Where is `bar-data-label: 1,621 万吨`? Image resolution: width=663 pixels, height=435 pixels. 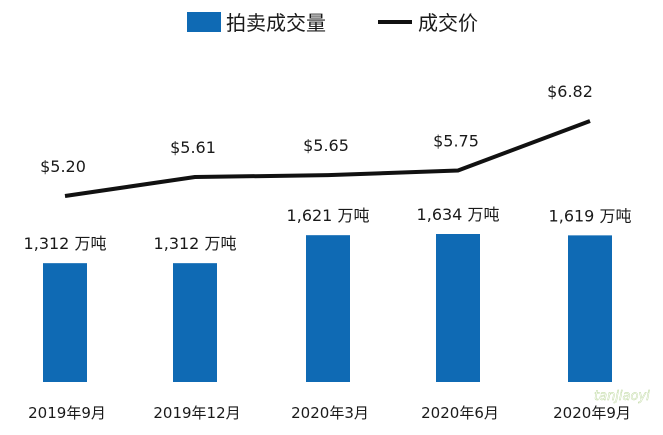
bar-data-label: 1,621 万吨 is located at coordinates (328, 215).